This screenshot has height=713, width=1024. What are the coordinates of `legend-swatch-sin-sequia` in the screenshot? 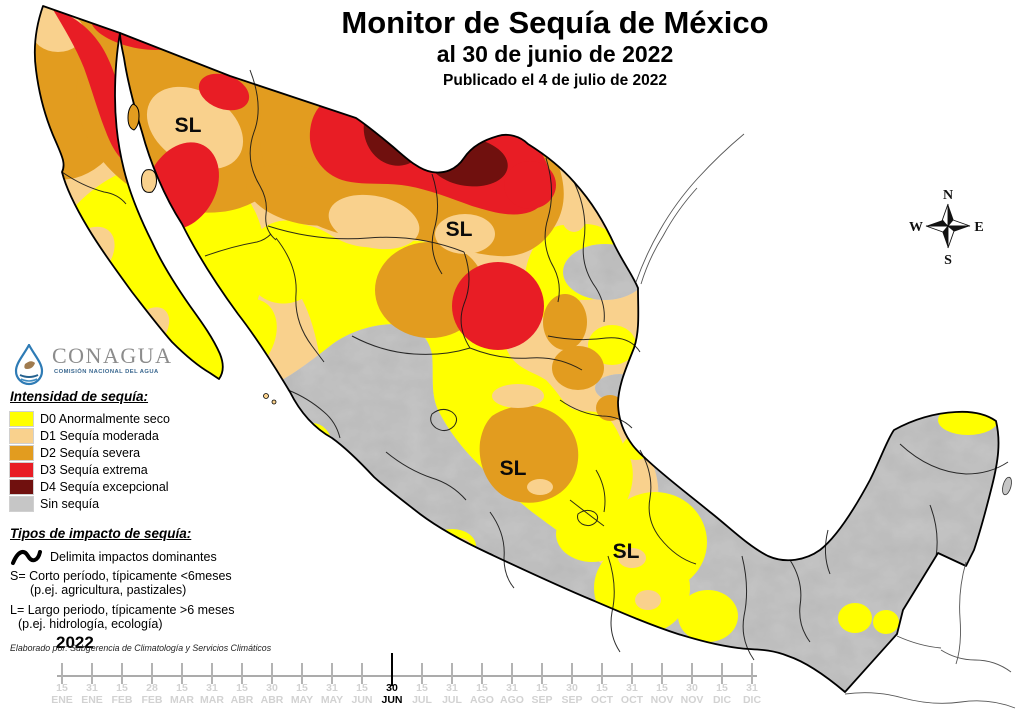 It's located at (21, 503).